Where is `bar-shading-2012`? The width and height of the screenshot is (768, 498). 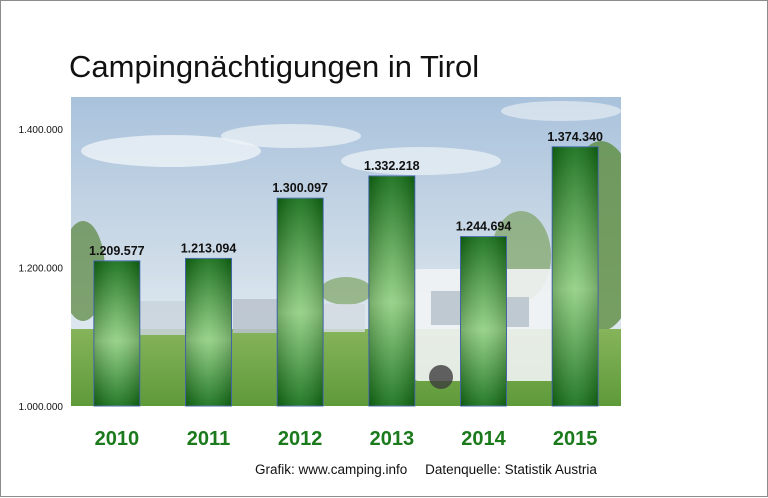 bar-shading-2012 is located at coordinates (300, 302).